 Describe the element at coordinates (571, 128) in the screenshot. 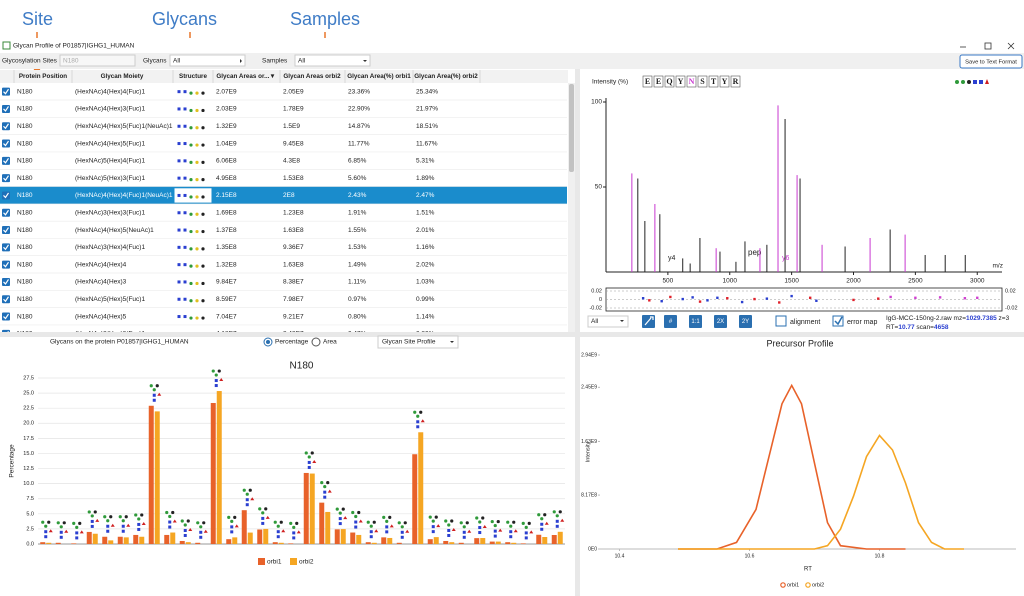

I see `scroll-thumb` at that location.